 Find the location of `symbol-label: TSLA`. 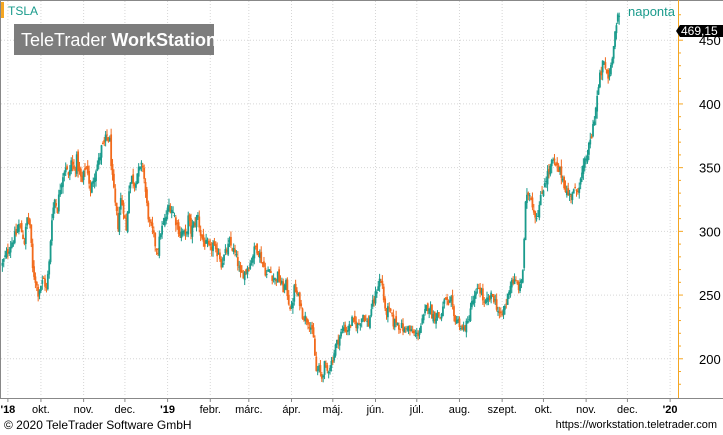

symbol-label: TSLA is located at coordinates (23, 11).